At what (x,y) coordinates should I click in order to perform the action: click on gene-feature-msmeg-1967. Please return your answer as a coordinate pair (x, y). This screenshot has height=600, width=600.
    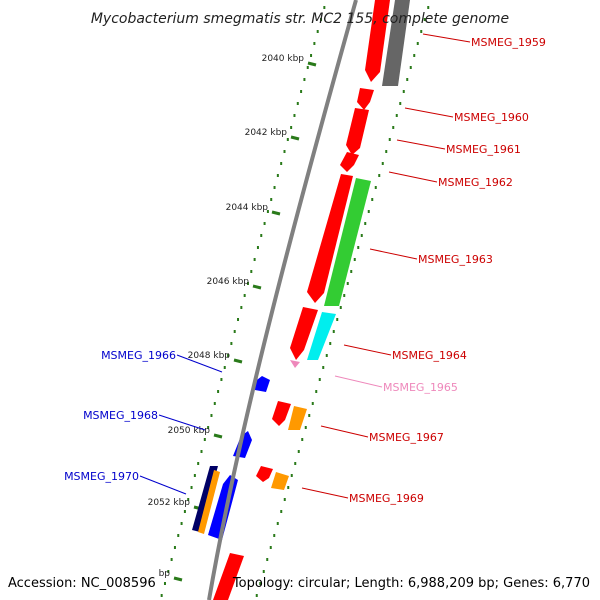
    Looking at the image, I should click on (281, 413).